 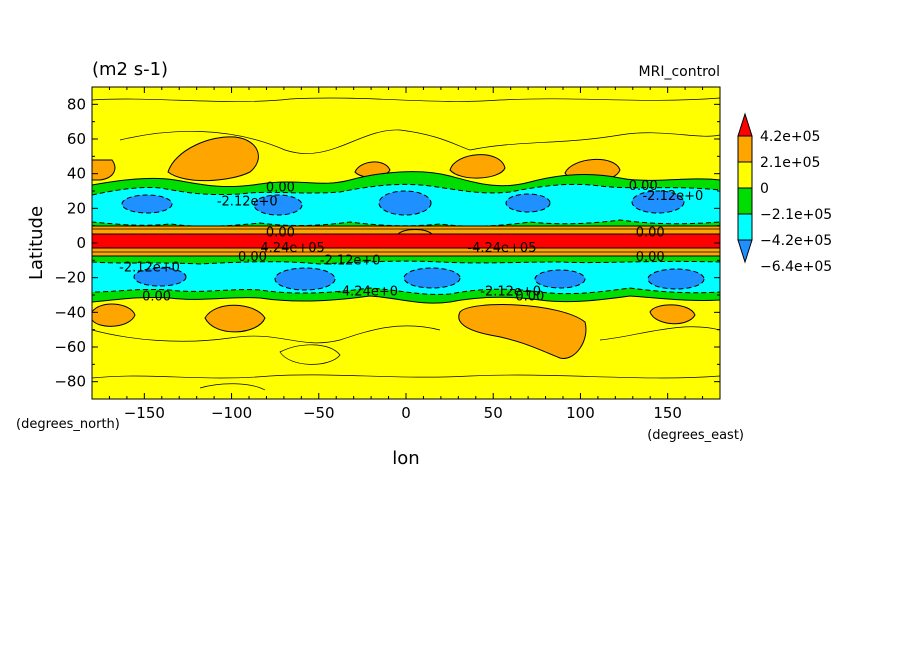 I want to click on x-tick-label: 100, so click(x=580, y=413).